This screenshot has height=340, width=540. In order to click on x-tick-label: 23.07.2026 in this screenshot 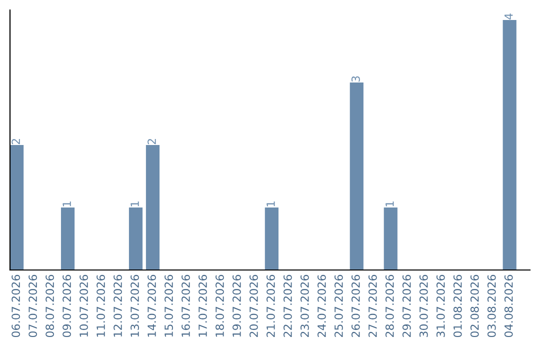, I will do `click(304, 305)`.